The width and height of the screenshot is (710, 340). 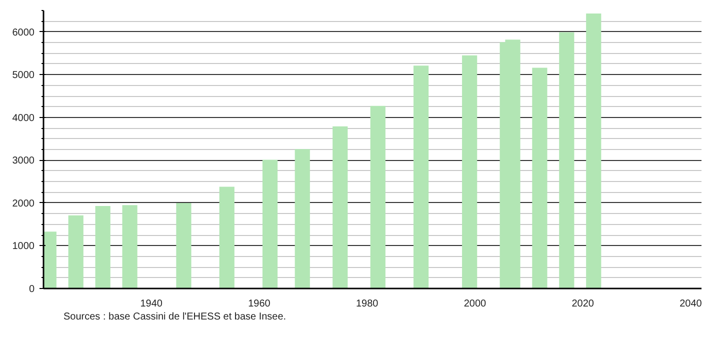 What do you see at coordinates (259, 304) in the screenshot?
I see `x-tick-label: 1960` at bounding box center [259, 304].